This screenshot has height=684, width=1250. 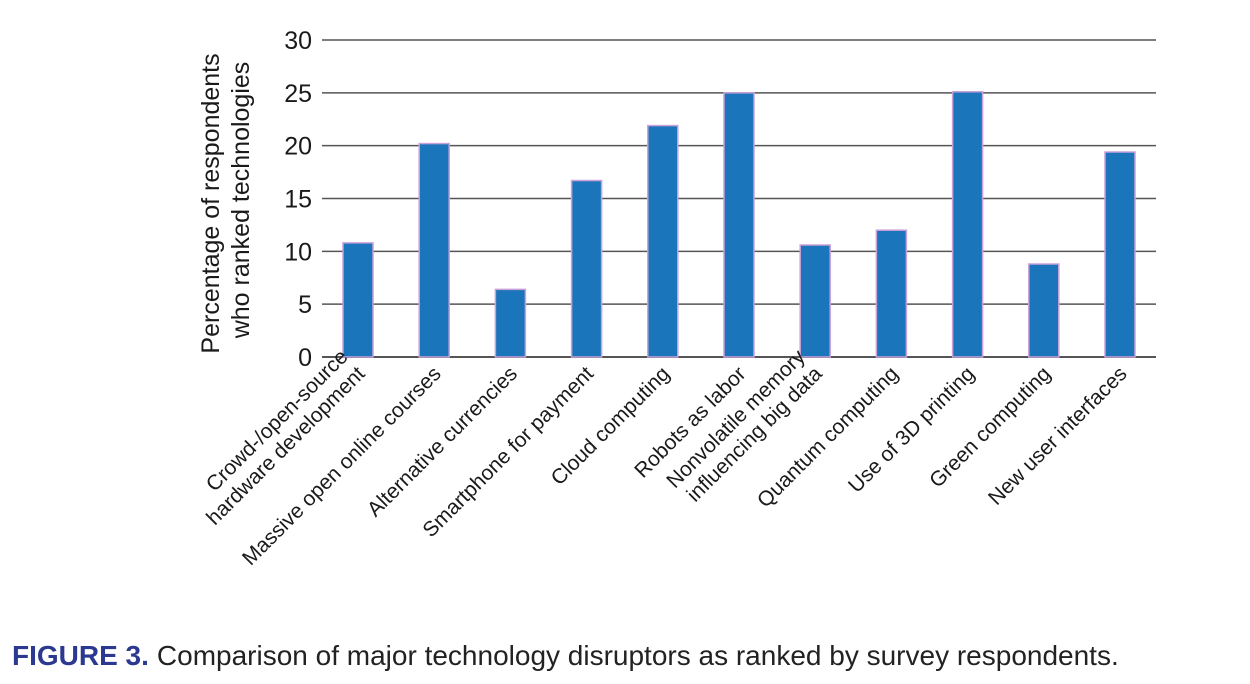 I want to click on x-category-label-line: New user interfaces, so click(x=1057, y=435).